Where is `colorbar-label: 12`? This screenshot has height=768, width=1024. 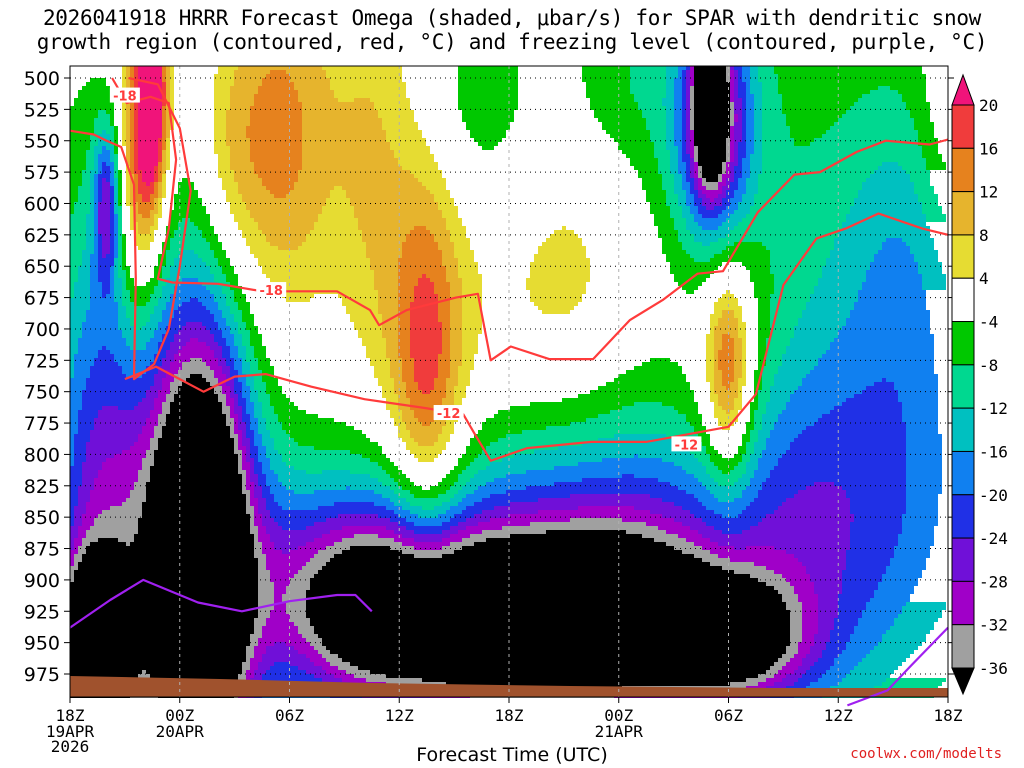
colorbar-label: 12 is located at coordinates (988, 192).